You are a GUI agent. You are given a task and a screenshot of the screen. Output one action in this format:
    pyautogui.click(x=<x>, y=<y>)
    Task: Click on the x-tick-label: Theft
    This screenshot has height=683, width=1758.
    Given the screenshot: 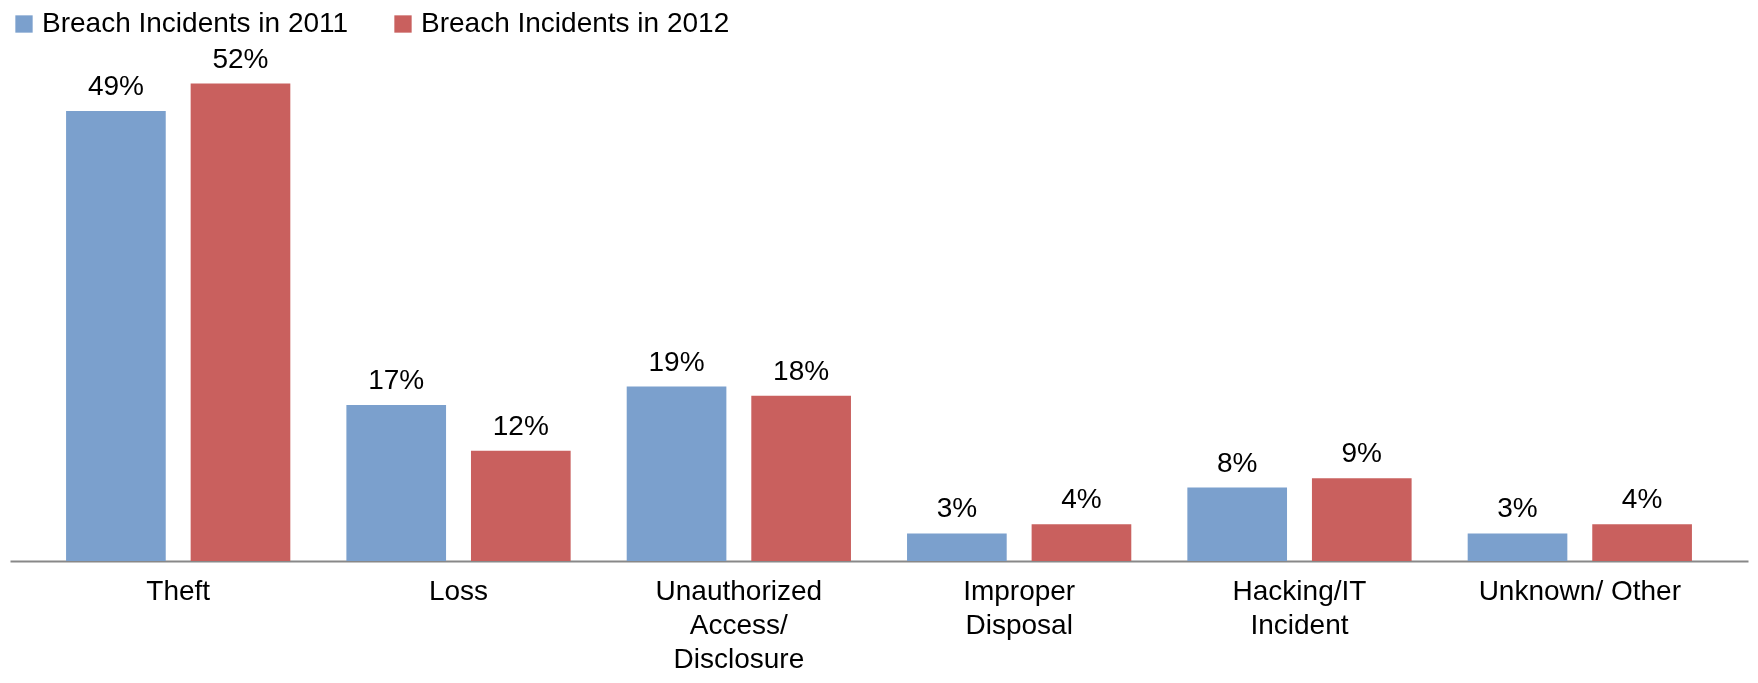 What is the action you would take?
    pyautogui.click(x=178, y=590)
    